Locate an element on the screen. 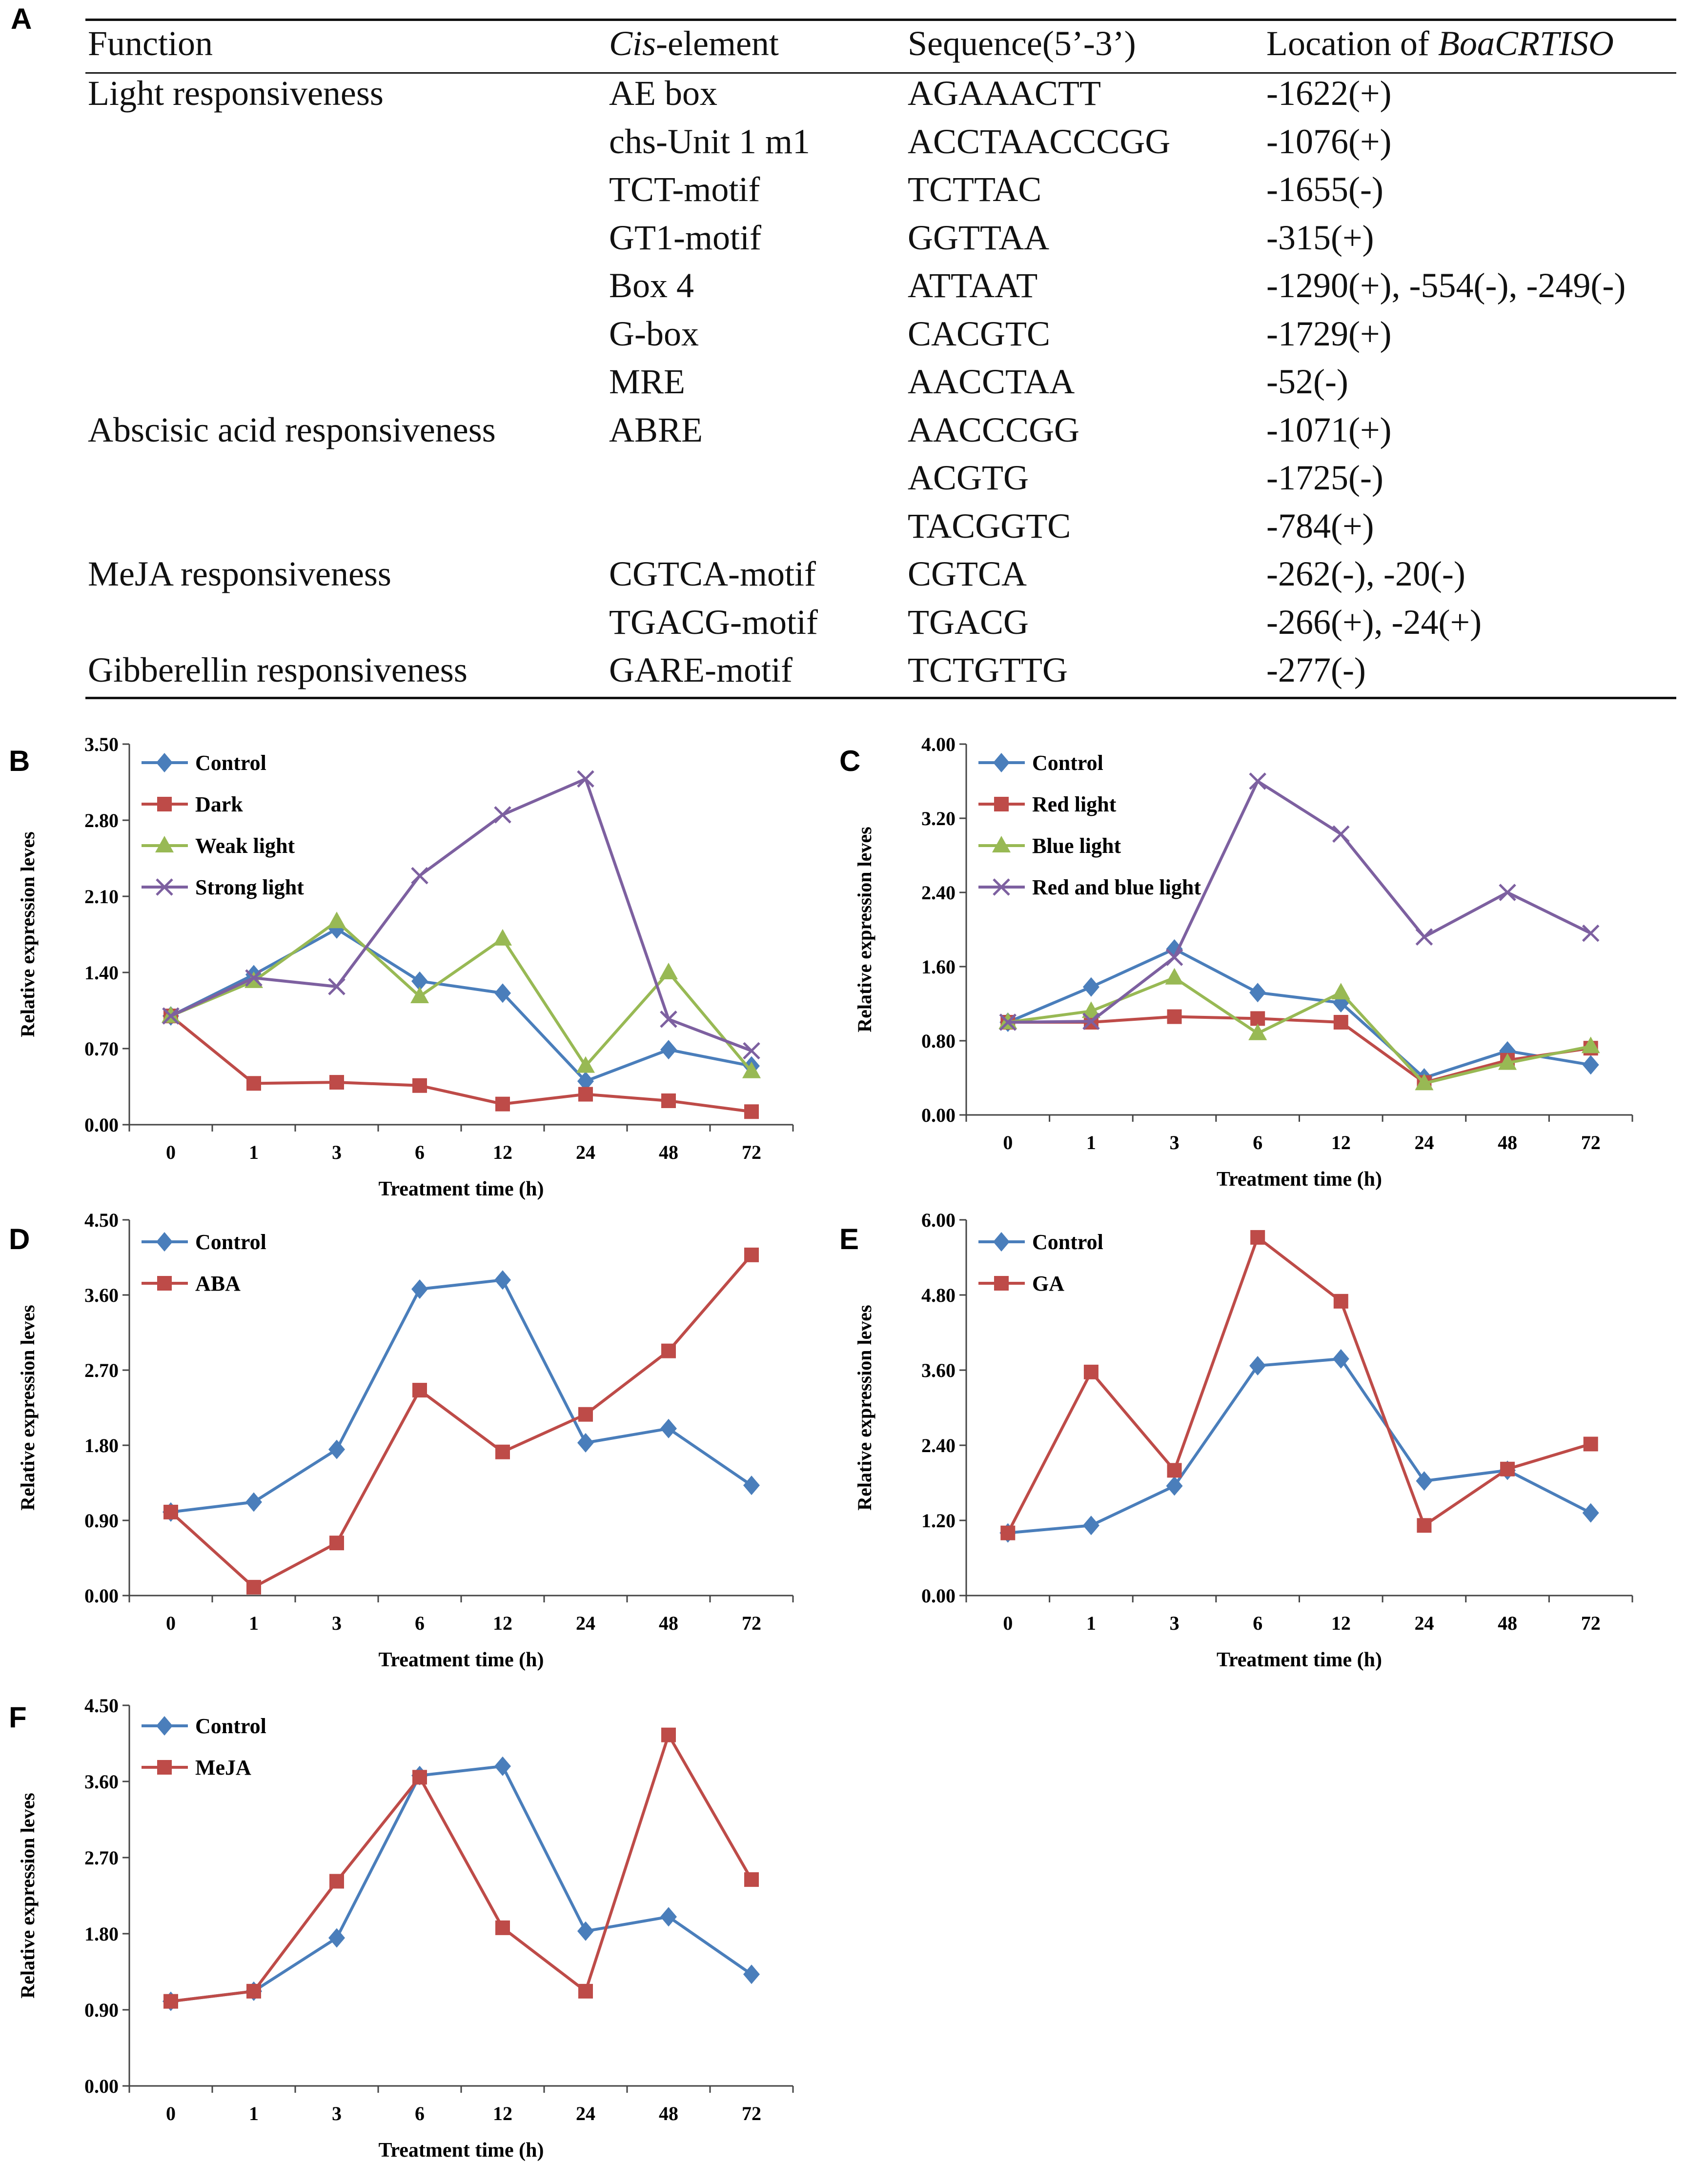 This screenshot has height=2164, width=1708. table-cell-function: Gibberellin responsiveness is located at coordinates (278, 669).